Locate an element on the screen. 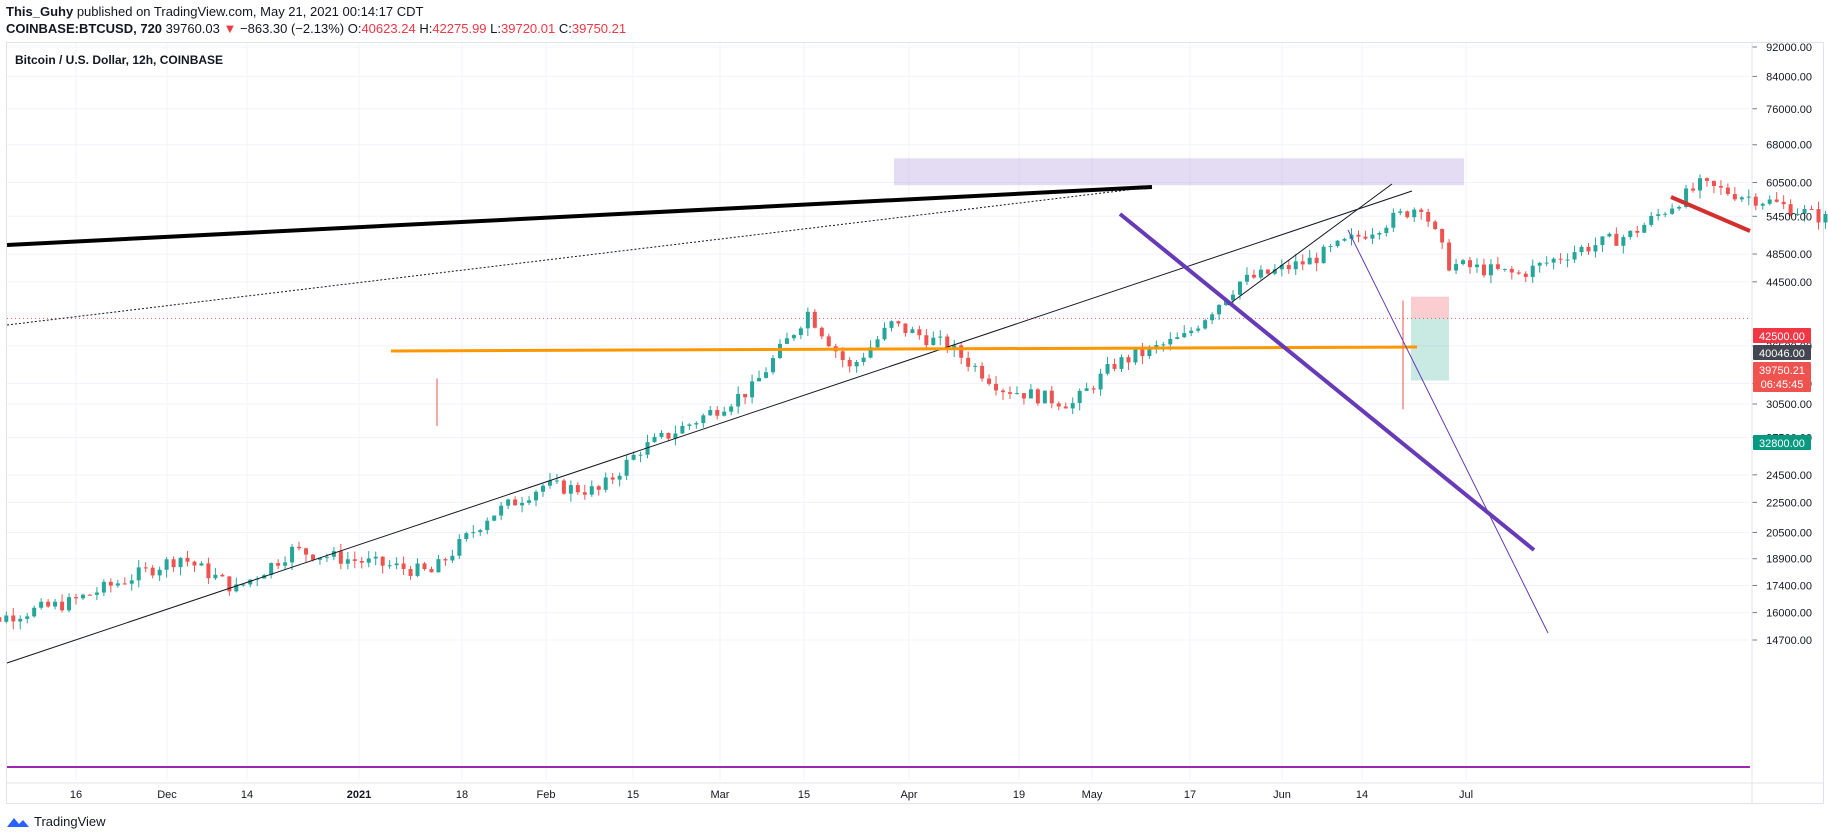 This screenshot has width=1828, height=840. price-tag-label: 39750.21 is located at coordinates (1782, 371).